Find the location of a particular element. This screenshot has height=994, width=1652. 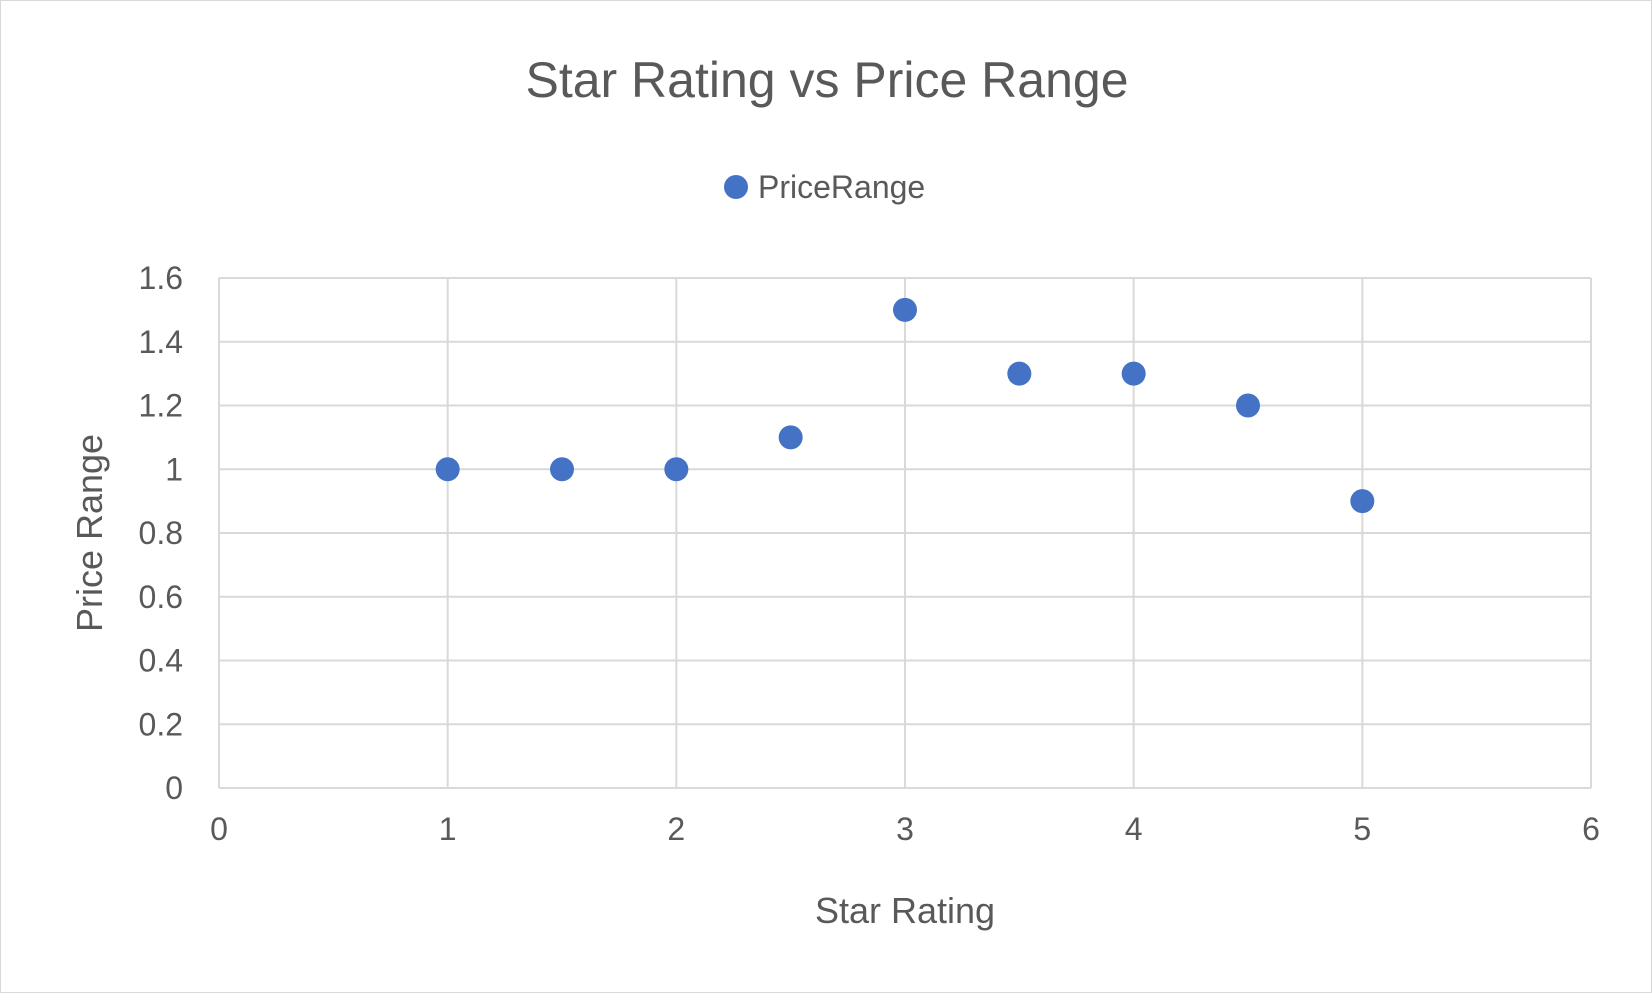

y-tick-label: 0.6 is located at coordinates (161, 597).